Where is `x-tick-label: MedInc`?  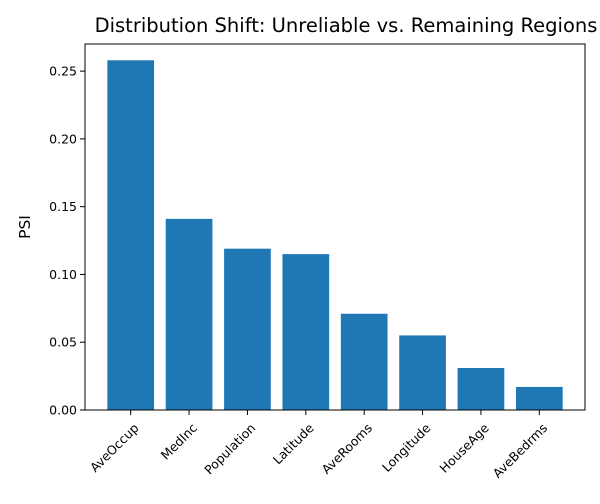 x-tick-label: MedInc is located at coordinates (179, 441).